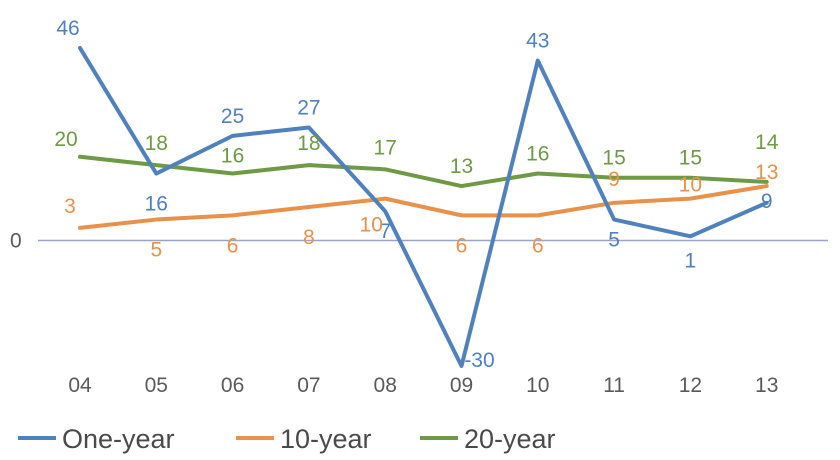  What do you see at coordinates (232, 385) in the screenshot?
I see `x-tick-label: 06` at bounding box center [232, 385].